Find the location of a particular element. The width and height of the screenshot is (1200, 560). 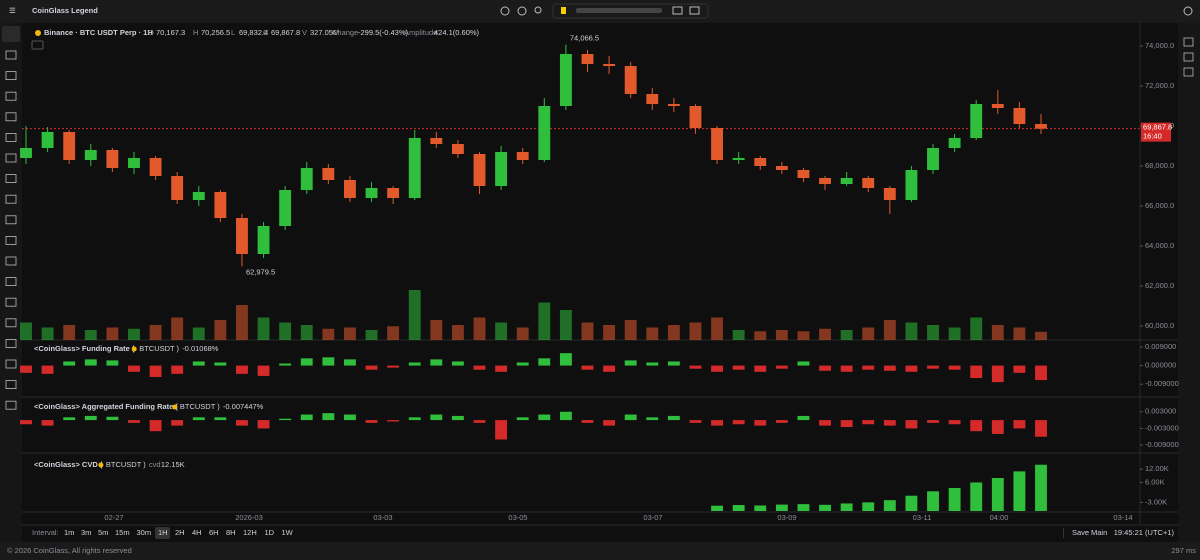

layout-button: Main is located at coordinates (1099, 532).